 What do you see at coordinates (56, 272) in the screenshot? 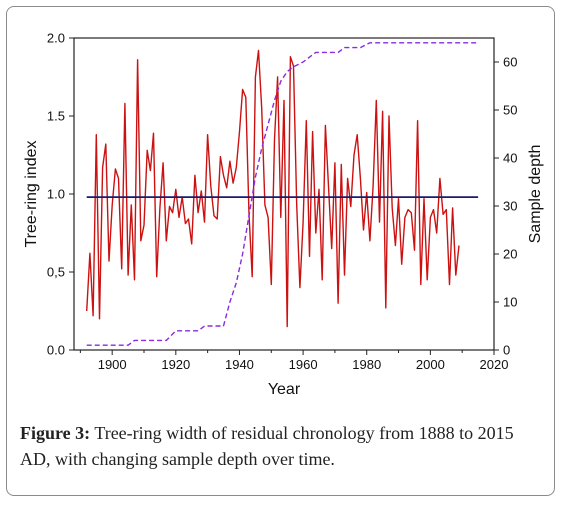
I see `y-left-tick-label: 0,5` at bounding box center [56, 272].